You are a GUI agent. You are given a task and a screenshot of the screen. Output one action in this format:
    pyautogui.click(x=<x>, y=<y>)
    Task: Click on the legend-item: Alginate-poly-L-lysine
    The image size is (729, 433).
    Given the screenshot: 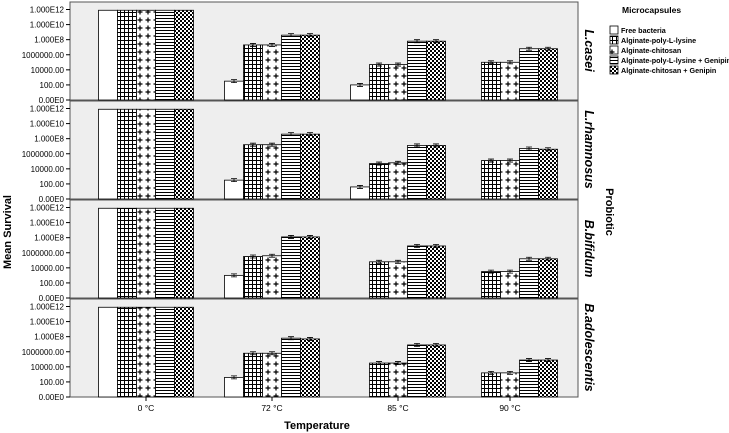 What is the action you would take?
    pyautogui.click(x=652, y=40)
    